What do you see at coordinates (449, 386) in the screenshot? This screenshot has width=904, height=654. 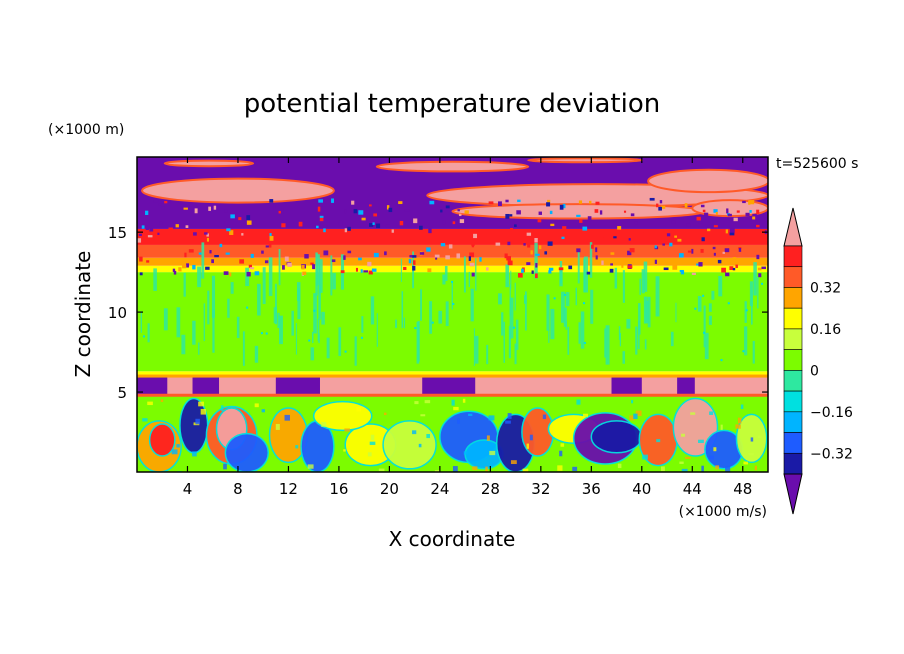 I see `contour-band-segment` at bounding box center [449, 386].